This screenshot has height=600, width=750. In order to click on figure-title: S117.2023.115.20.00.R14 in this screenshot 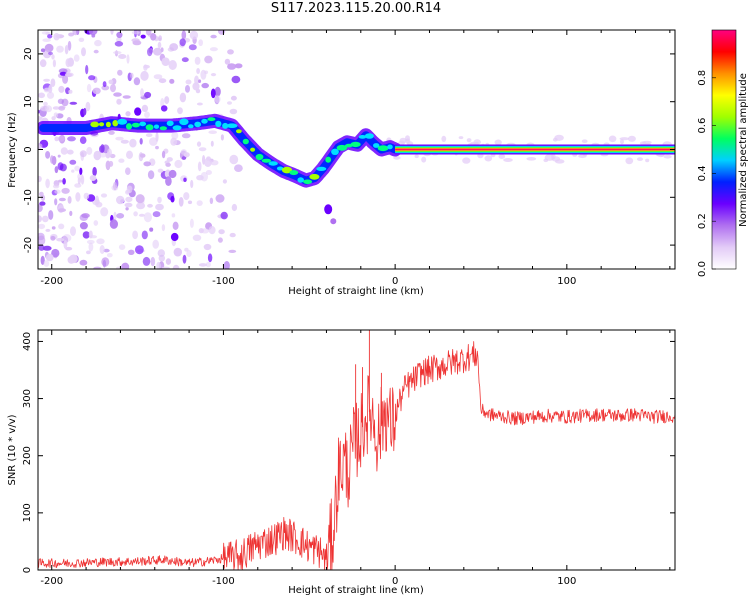, I will do `click(356, 8)`.